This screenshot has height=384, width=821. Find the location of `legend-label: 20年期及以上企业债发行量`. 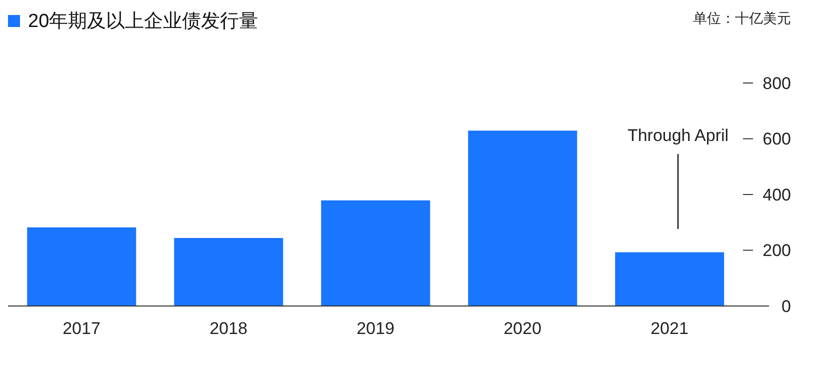

legend-label: 20年期及以上企业债发行量 is located at coordinates (142, 22).